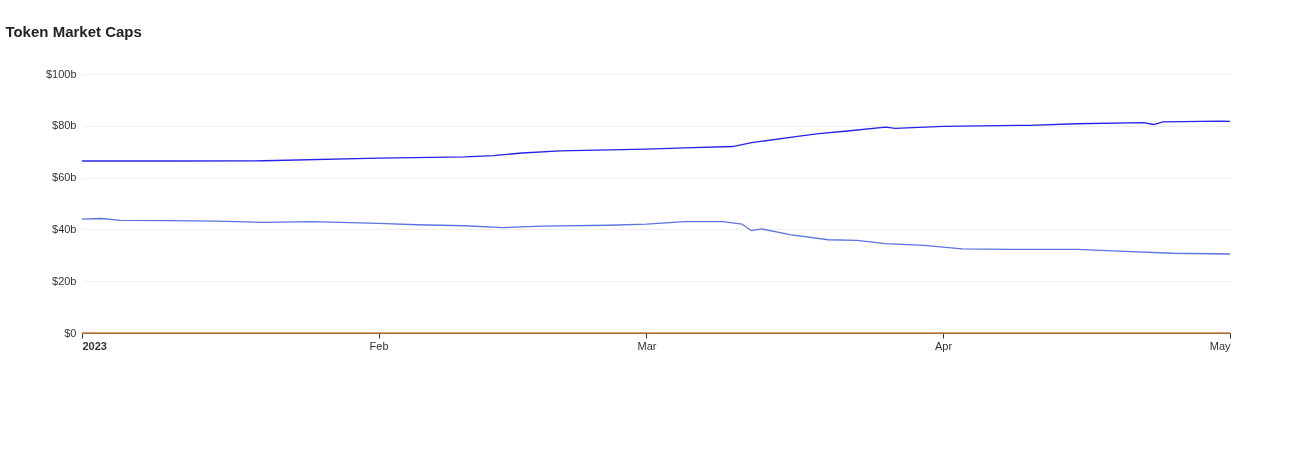 Image resolution: width=1297 pixels, height=459 pixels. I want to click on x-tick-label: Apr, so click(943, 345).